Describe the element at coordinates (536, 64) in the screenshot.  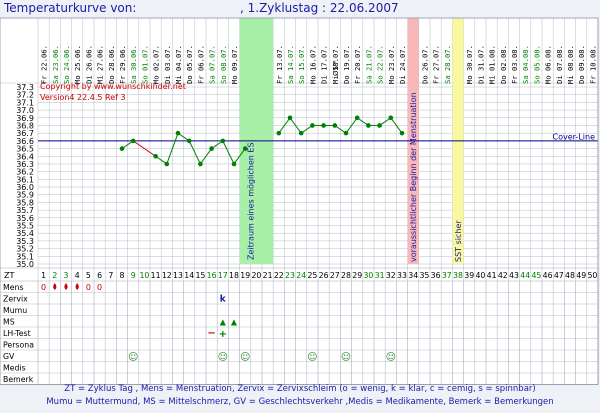
I see `date-label: So 05.08.` at that location.